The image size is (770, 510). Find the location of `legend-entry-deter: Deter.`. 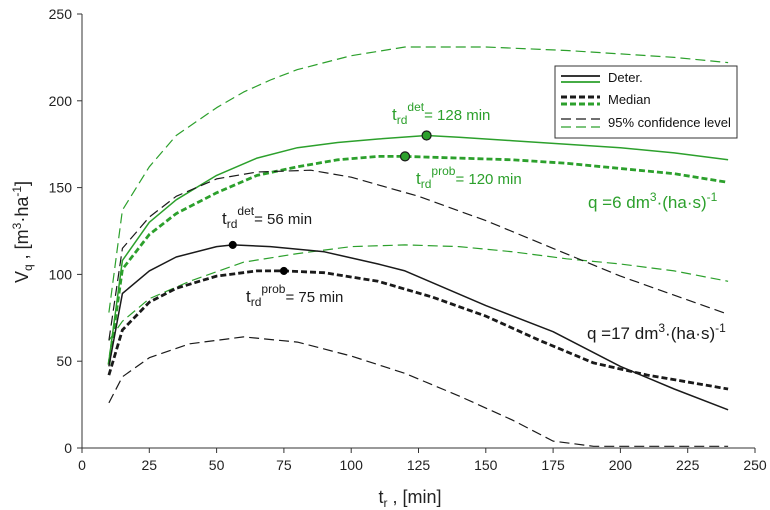

legend-entry-deter: Deter. is located at coordinates (602, 77).